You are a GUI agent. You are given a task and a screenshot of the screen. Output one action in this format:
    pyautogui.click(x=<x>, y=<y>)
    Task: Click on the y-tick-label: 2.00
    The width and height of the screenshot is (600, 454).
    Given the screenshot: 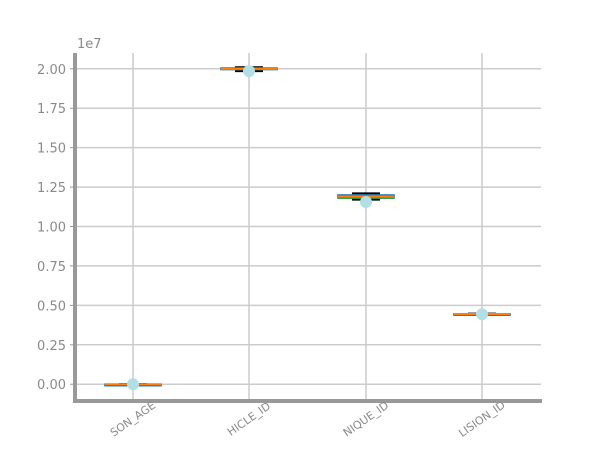 What is the action you would take?
    pyautogui.click(x=51, y=70)
    